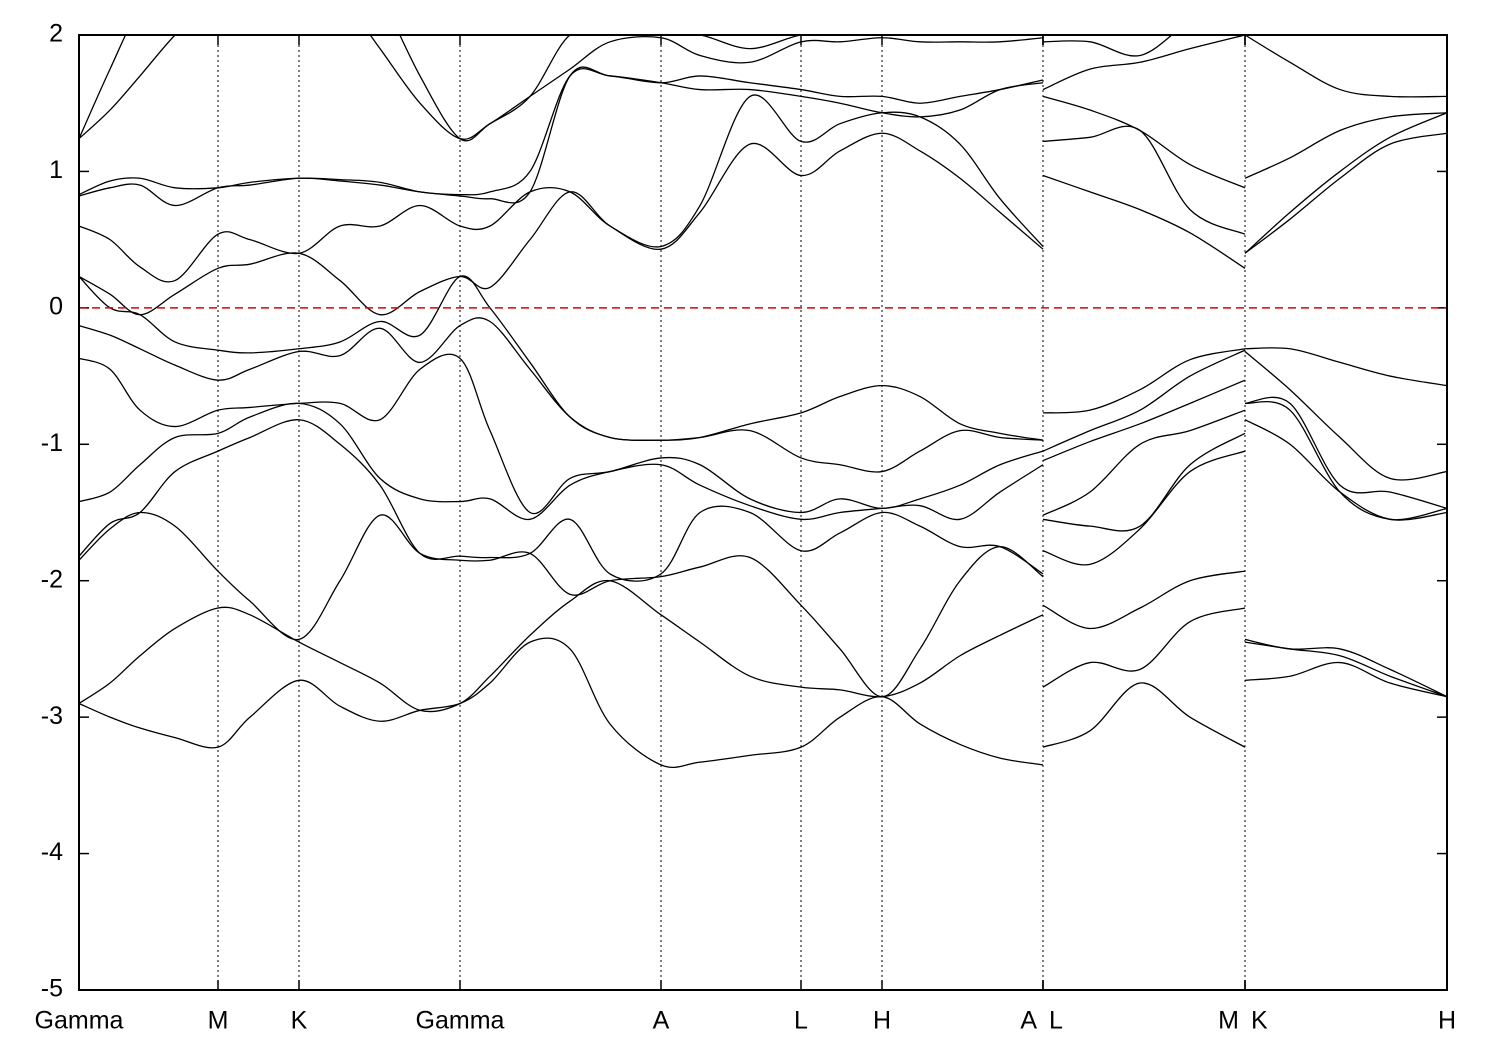 The image size is (1500, 1050). I want to click on y-tick-label: 2, so click(56, 34).